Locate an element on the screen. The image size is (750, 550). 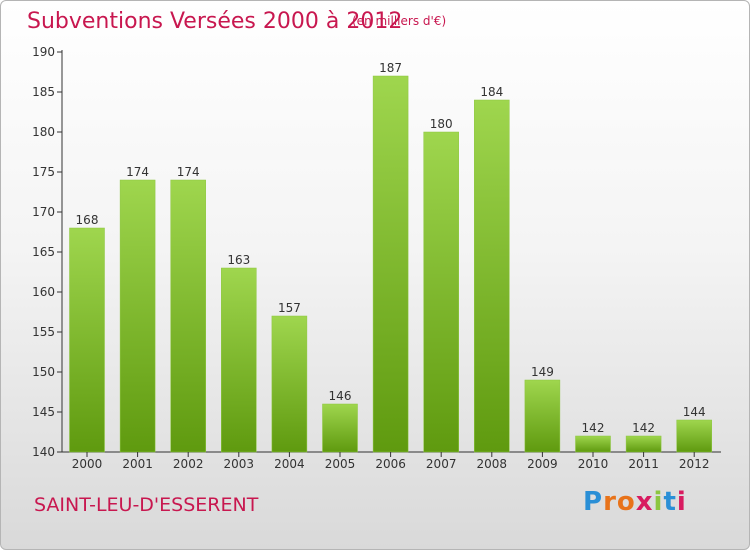
unit-note: (en milliers d'€) is located at coordinates (399, 21).